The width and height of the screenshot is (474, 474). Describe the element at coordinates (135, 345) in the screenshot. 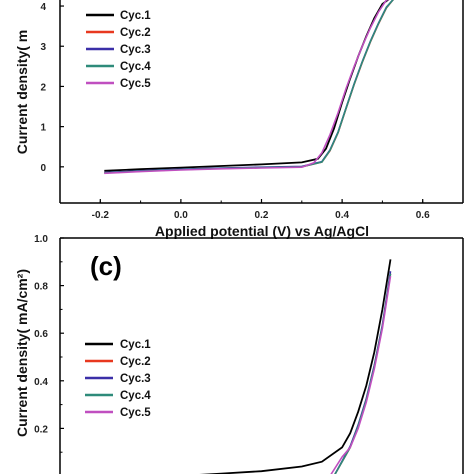

I see `bottom-legend-label: Cyc.1` at that location.